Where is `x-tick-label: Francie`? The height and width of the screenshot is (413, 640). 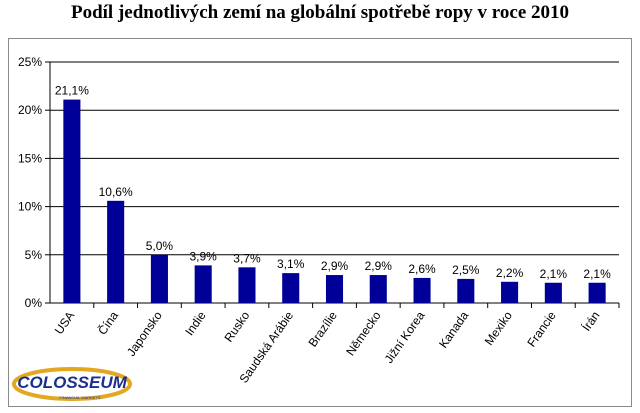
x-tick-label: Francie is located at coordinates (541, 328).